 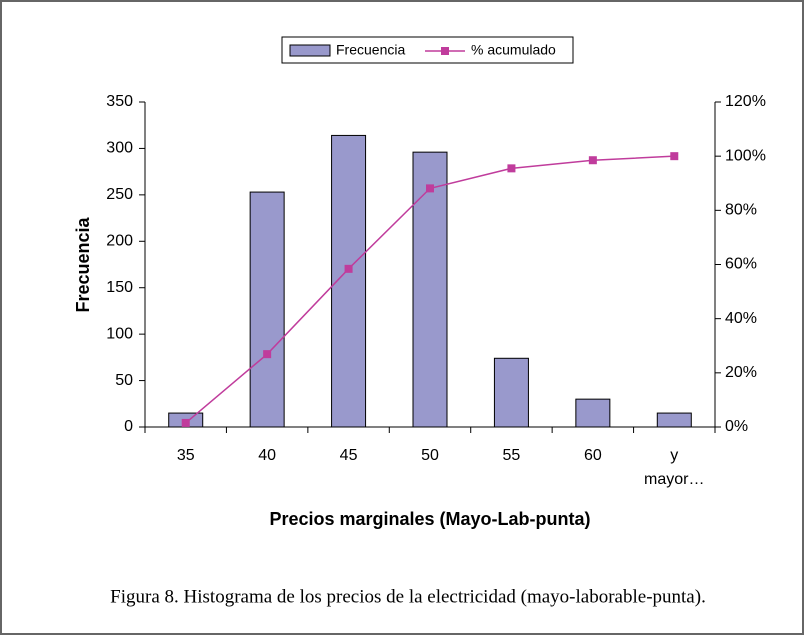 What do you see at coordinates (128, 426) in the screenshot?
I see `y-tick-label: 0` at bounding box center [128, 426].